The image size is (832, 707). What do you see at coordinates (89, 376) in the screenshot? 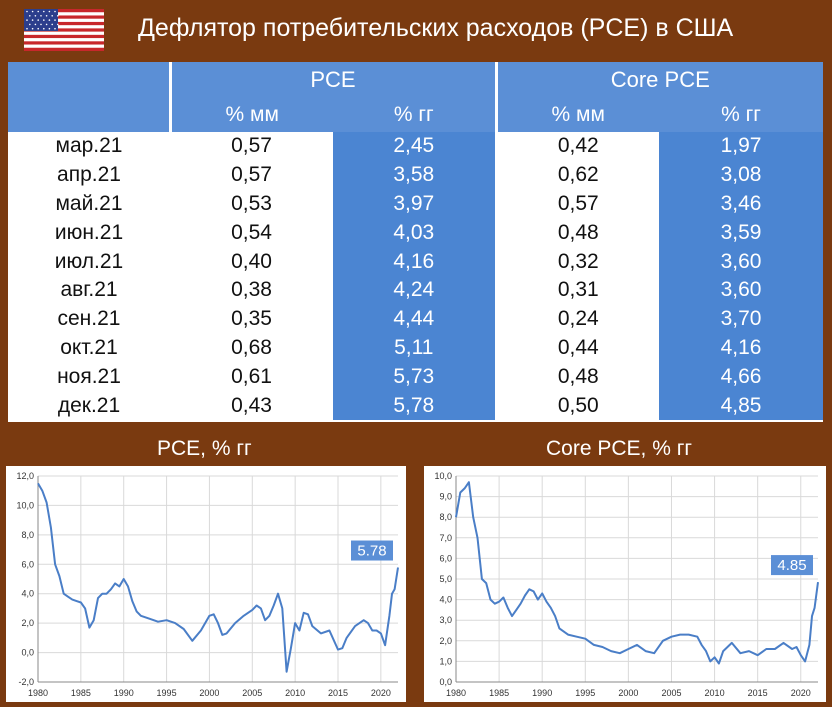
I see `row-period: ноя.21` at bounding box center [89, 376].